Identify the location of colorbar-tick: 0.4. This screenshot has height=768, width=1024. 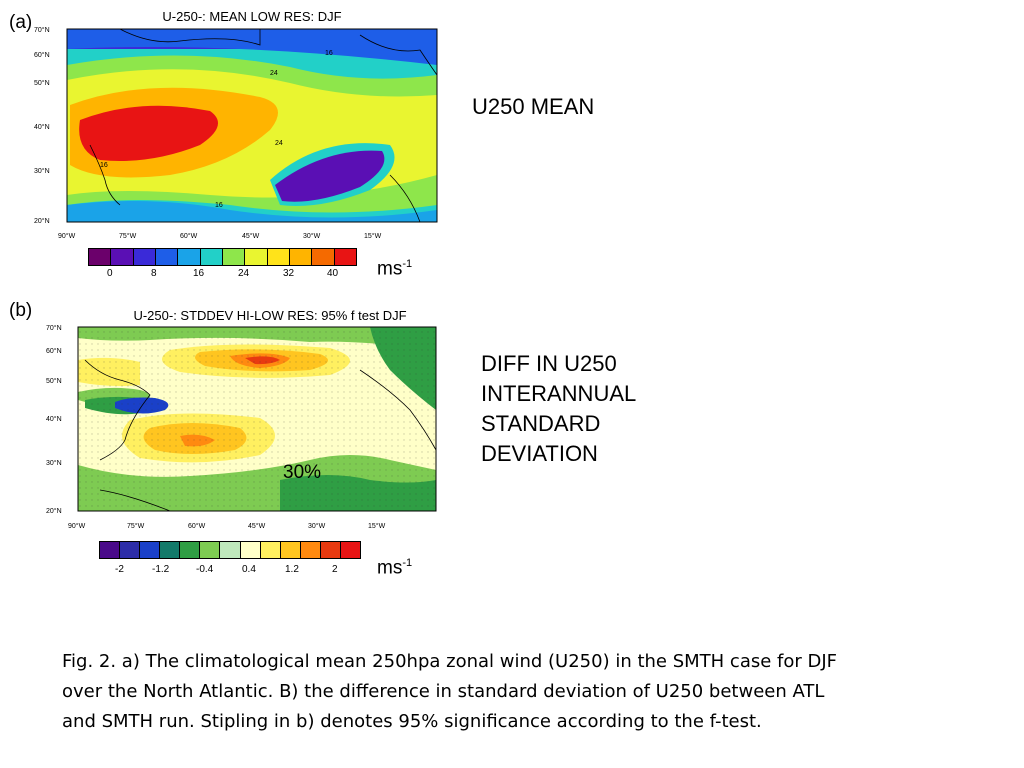
(249, 569).